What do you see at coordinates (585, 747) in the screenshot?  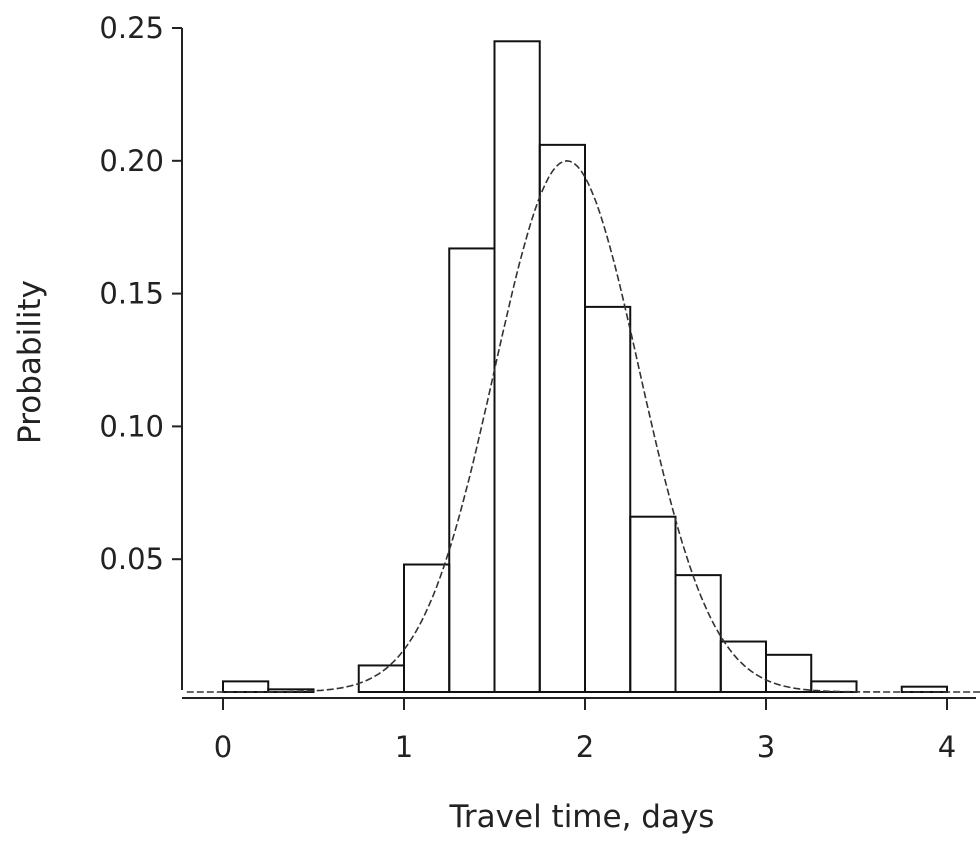 I see `x-tick-label: 2` at bounding box center [585, 747].